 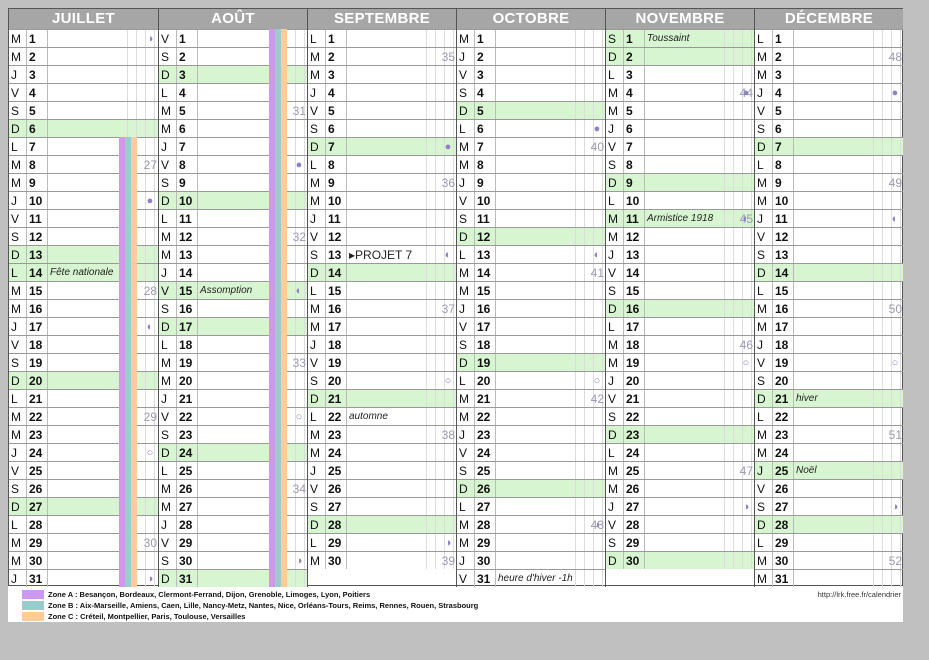 What do you see at coordinates (531, 434) in the screenshot?
I see `day-row: J 23` at bounding box center [531, 434].